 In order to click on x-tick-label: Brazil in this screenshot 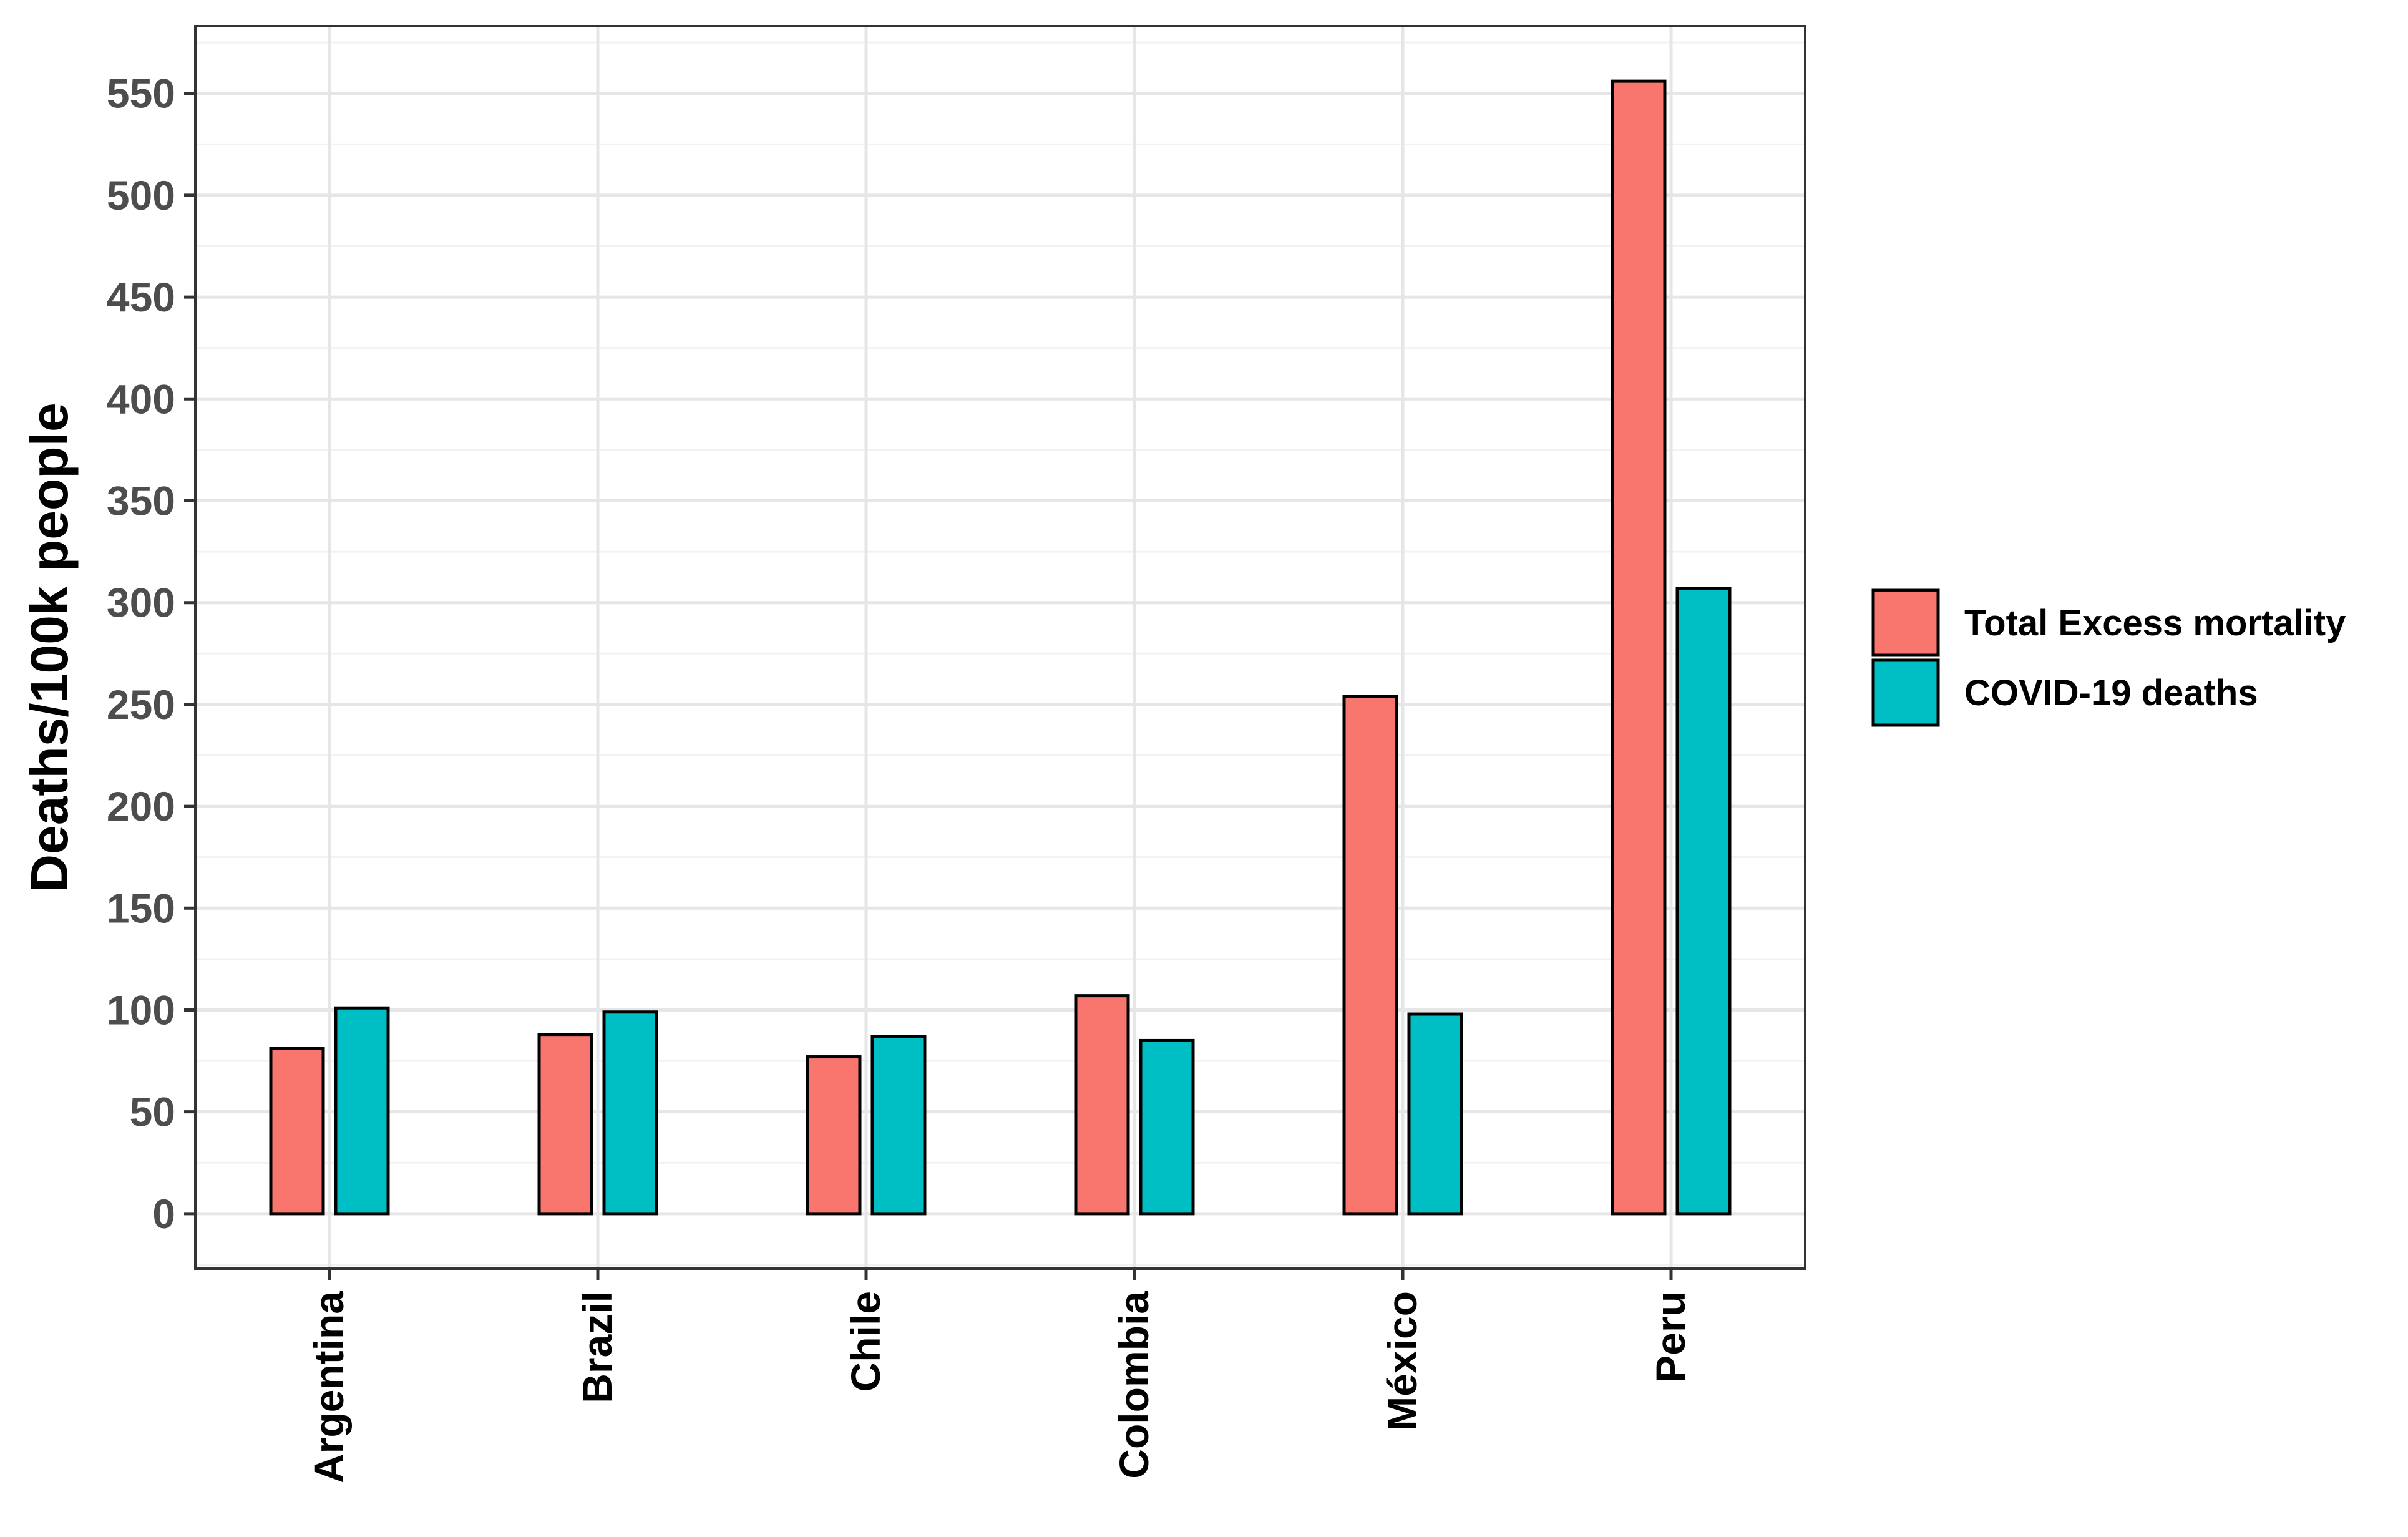, I will do `click(597, 1347)`.